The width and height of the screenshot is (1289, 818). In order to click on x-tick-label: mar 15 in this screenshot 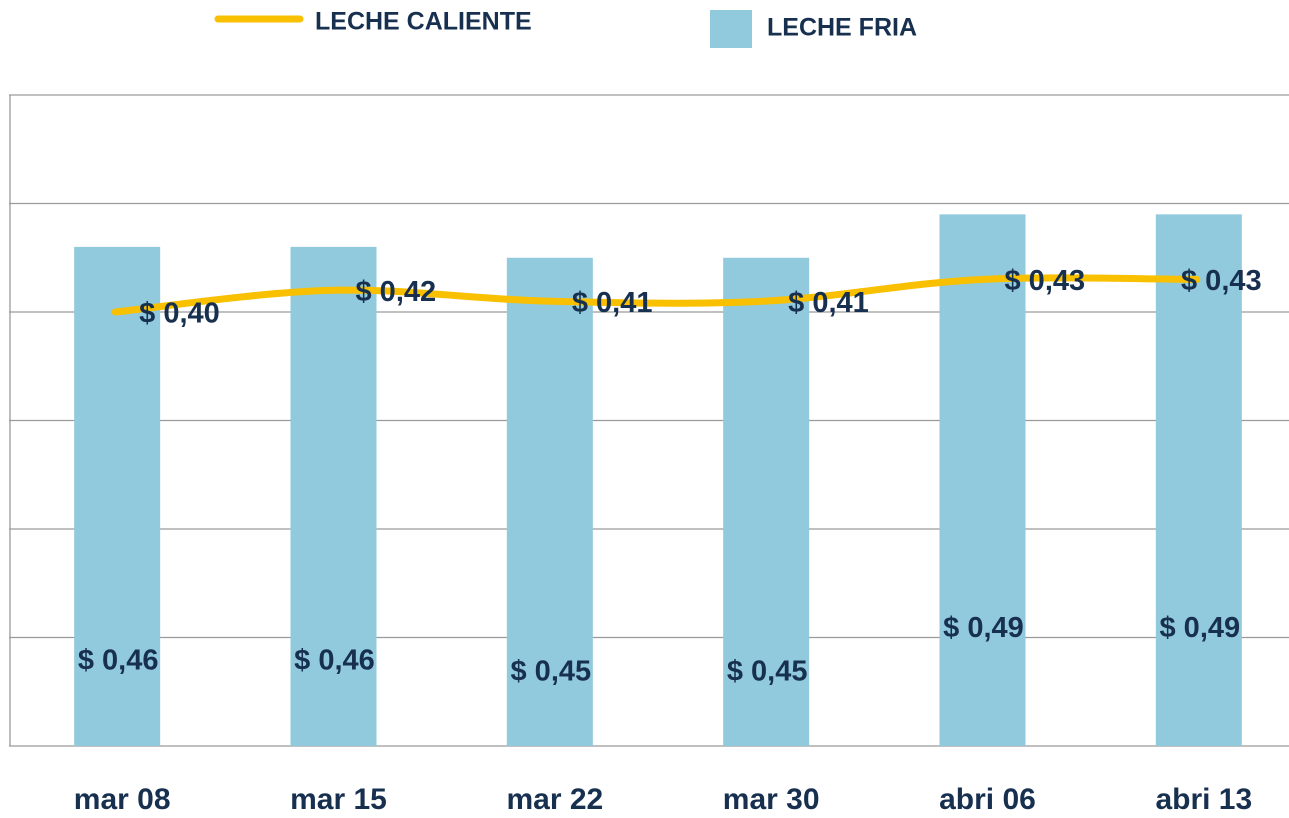, I will do `click(338, 799)`.